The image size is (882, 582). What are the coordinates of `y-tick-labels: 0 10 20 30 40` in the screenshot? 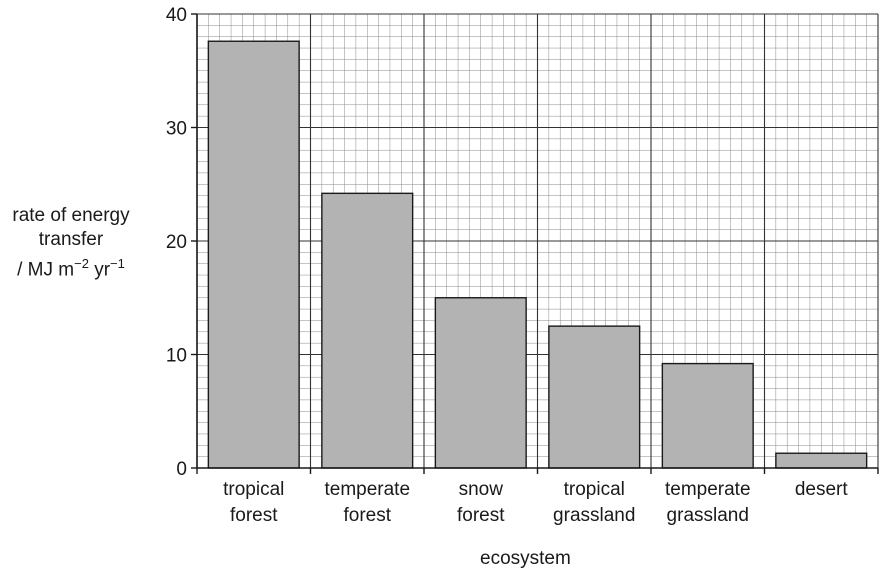 It's located at (176, 242).